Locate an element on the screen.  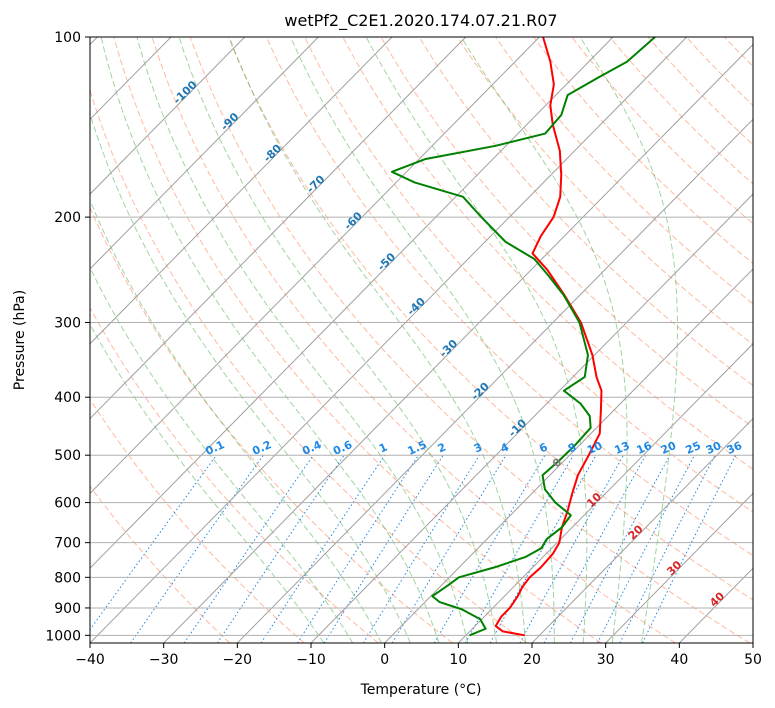
mixing-ratio-label: 16 is located at coordinates (645, 448).